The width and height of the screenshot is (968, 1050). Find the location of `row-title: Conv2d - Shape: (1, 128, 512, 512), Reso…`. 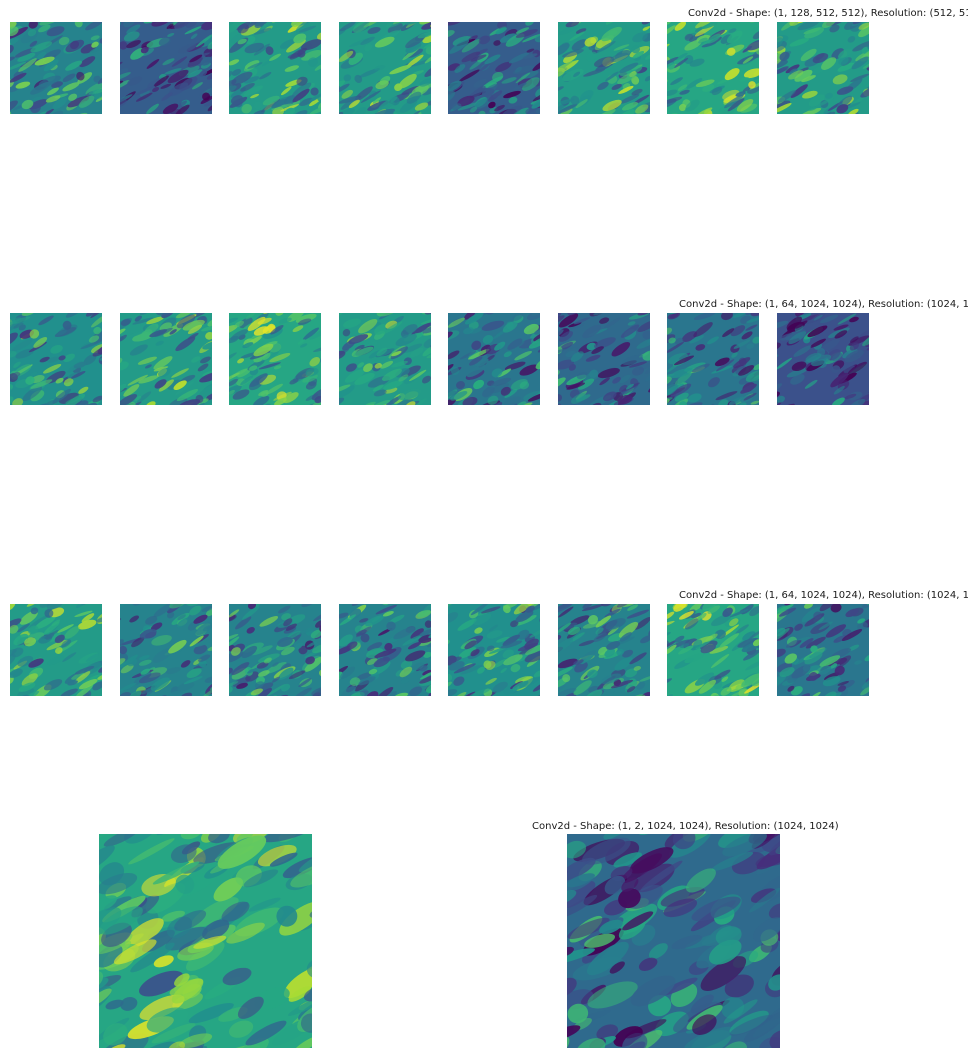

row-title: Conv2d - Shape: (1, 128, 512, 512), Reso… is located at coordinates (828, 13).